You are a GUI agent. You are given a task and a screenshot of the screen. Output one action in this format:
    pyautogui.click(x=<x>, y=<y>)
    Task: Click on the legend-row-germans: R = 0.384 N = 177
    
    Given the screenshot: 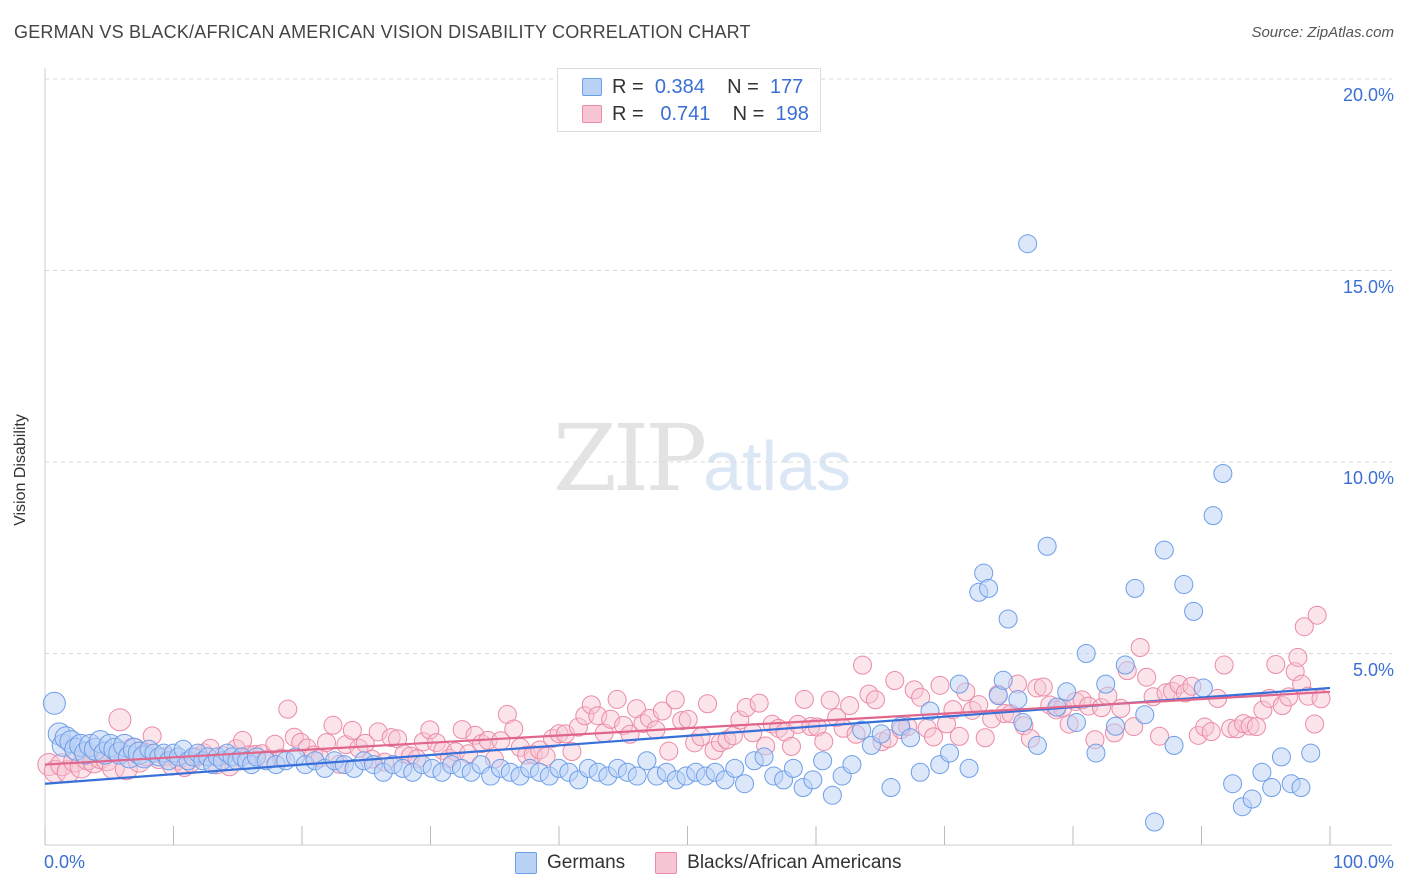 What is the action you would take?
    pyautogui.click(x=692, y=87)
    